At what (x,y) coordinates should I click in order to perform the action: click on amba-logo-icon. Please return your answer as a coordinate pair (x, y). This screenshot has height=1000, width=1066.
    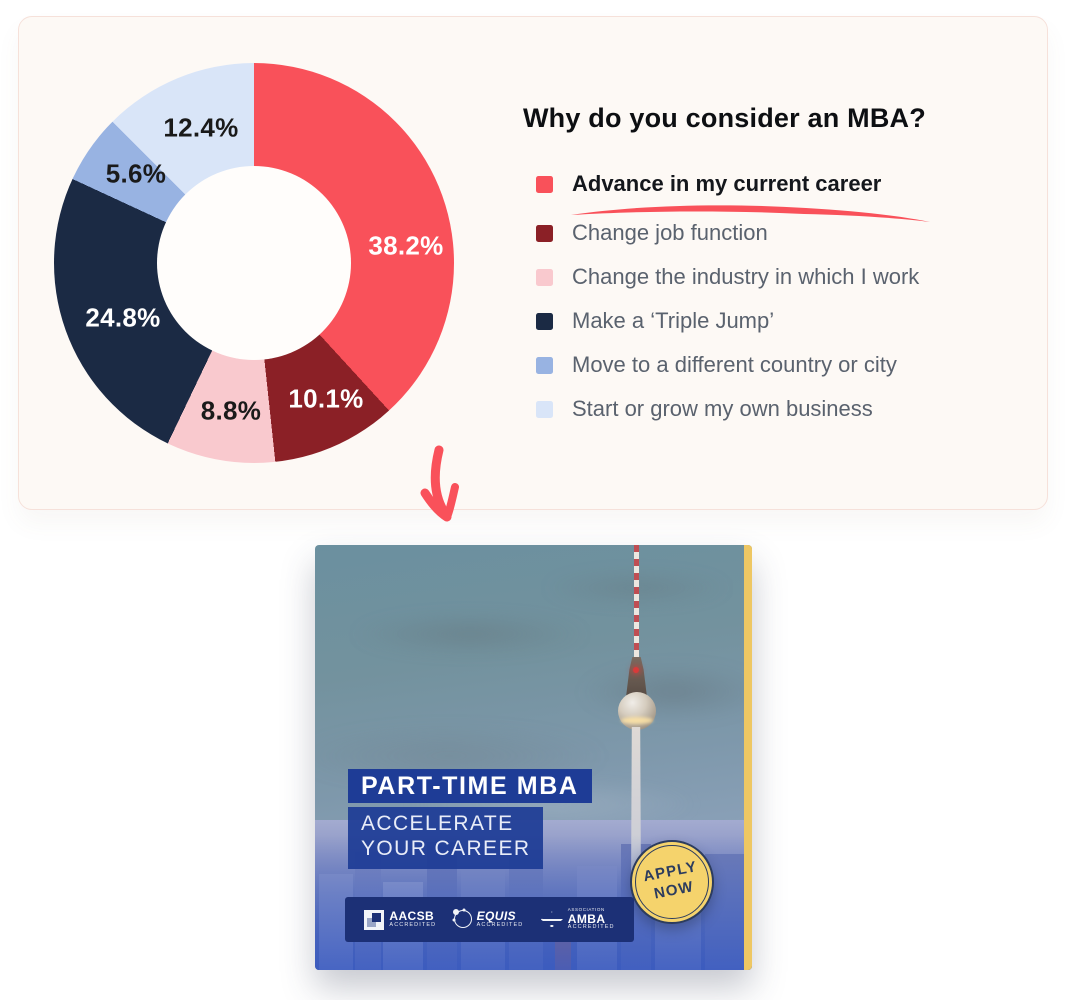
    Looking at the image, I should click on (551, 919).